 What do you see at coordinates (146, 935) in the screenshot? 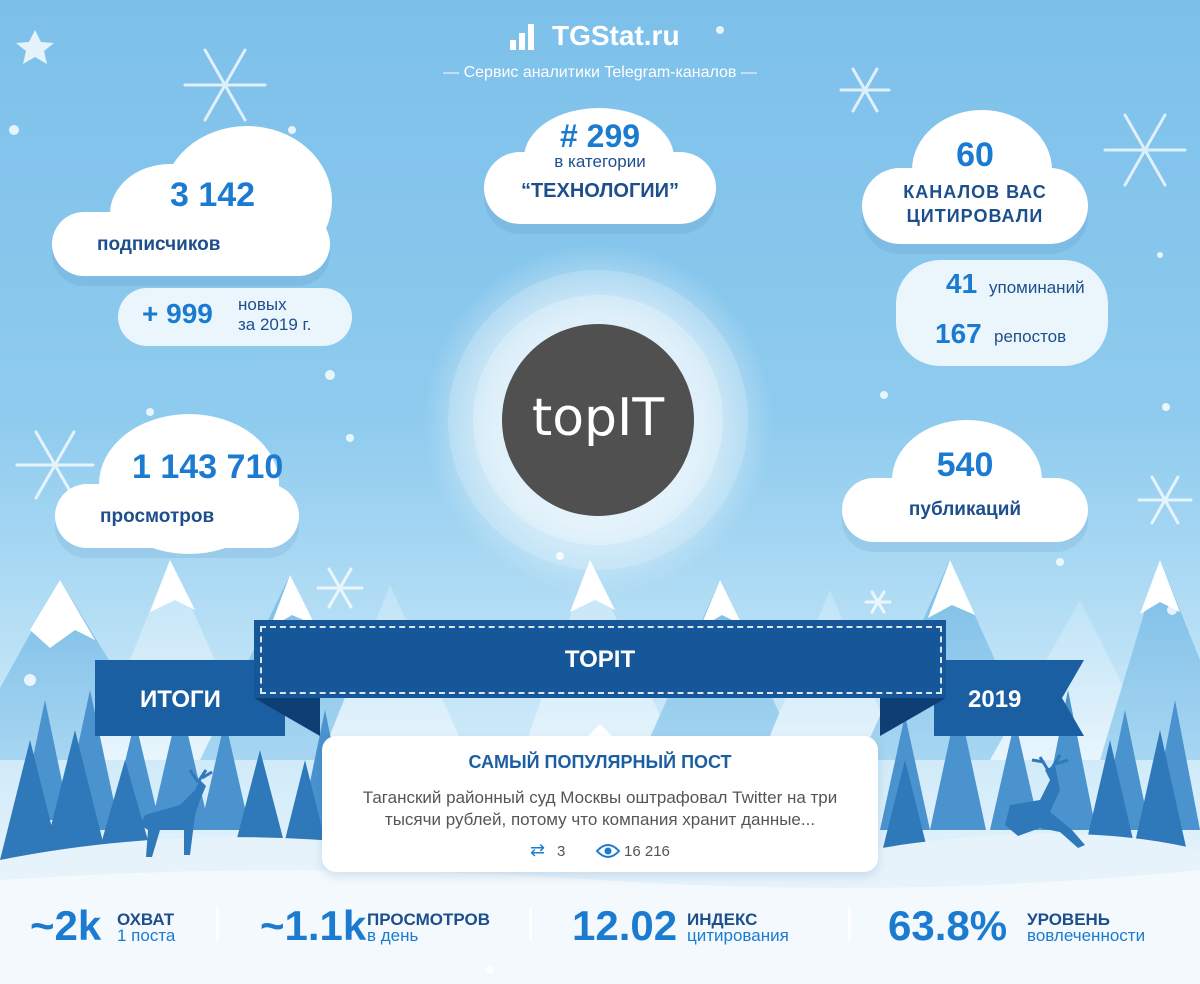
I see `reach-sub: 1 поста` at bounding box center [146, 935].